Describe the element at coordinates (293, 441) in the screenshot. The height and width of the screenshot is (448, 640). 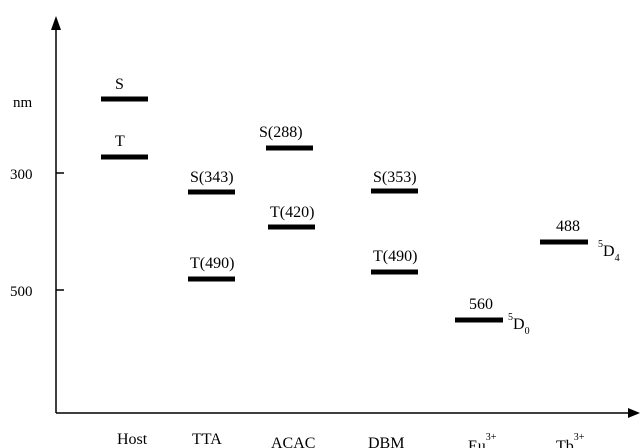
I see `column-label-acac: ACAC` at that location.